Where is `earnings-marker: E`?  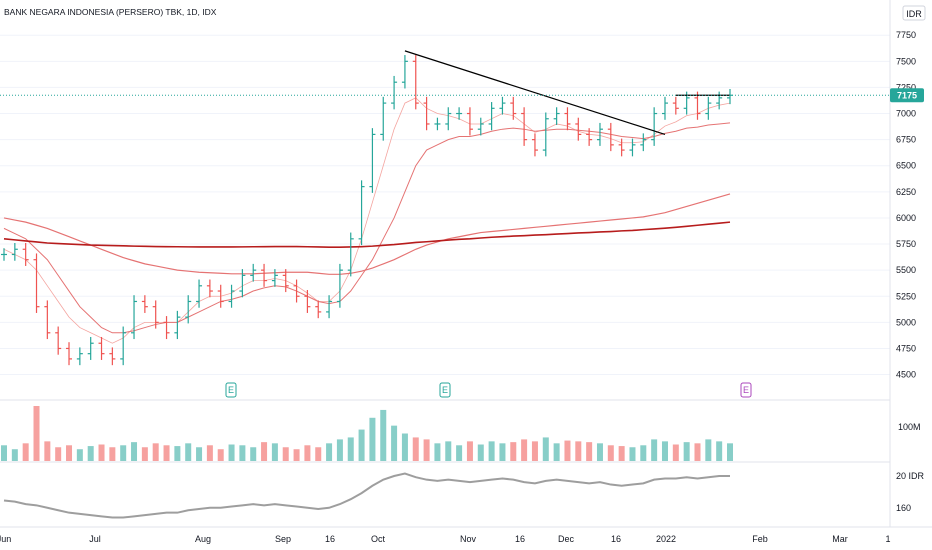 earnings-marker: E is located at coordinates (445, 390).